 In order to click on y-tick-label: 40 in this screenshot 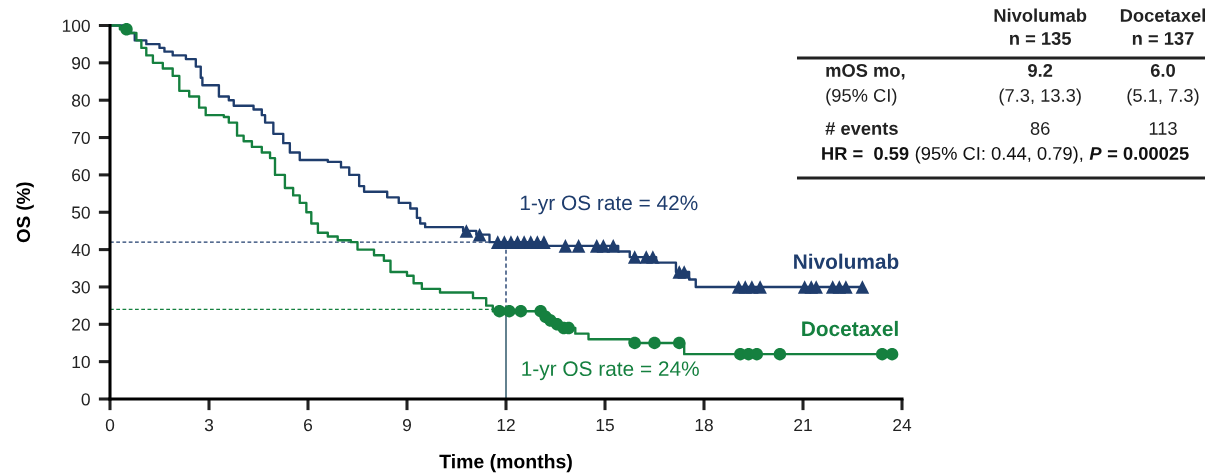, I will do `click(80, 250)`.